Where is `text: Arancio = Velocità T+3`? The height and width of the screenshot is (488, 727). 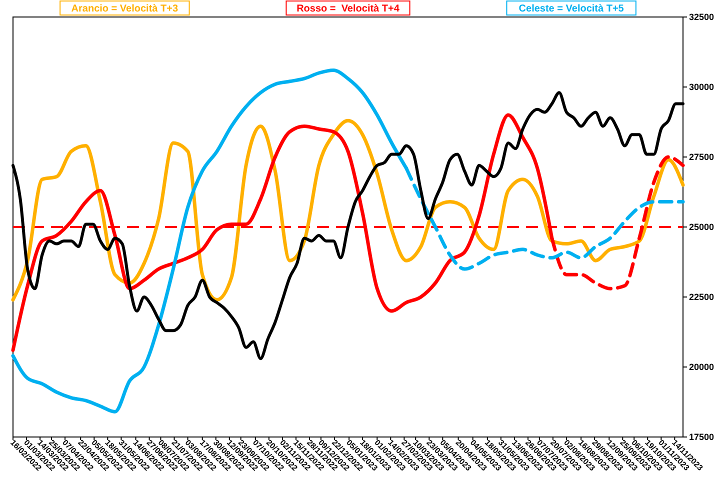
text: Arancio = Velocità T+3 is located at coordinates (124, 9).